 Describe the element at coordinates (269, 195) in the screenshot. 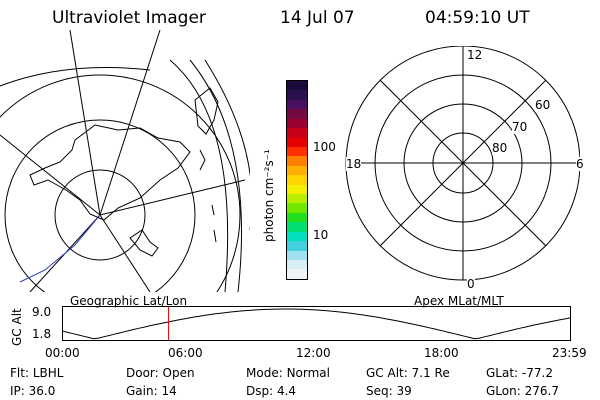

I see `colorbar-unit-label: photon cm⁻²s⁻¹` at that location.